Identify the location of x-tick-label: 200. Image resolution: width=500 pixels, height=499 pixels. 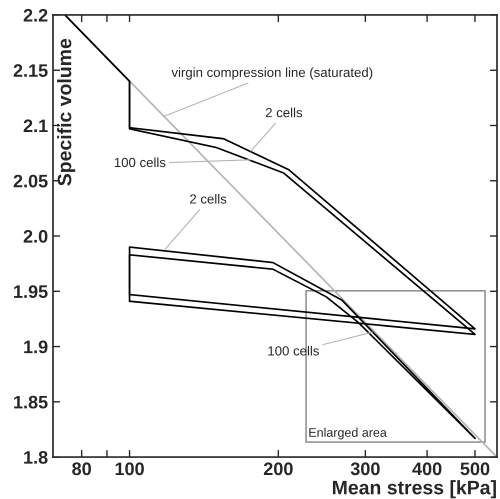
(278, 469).